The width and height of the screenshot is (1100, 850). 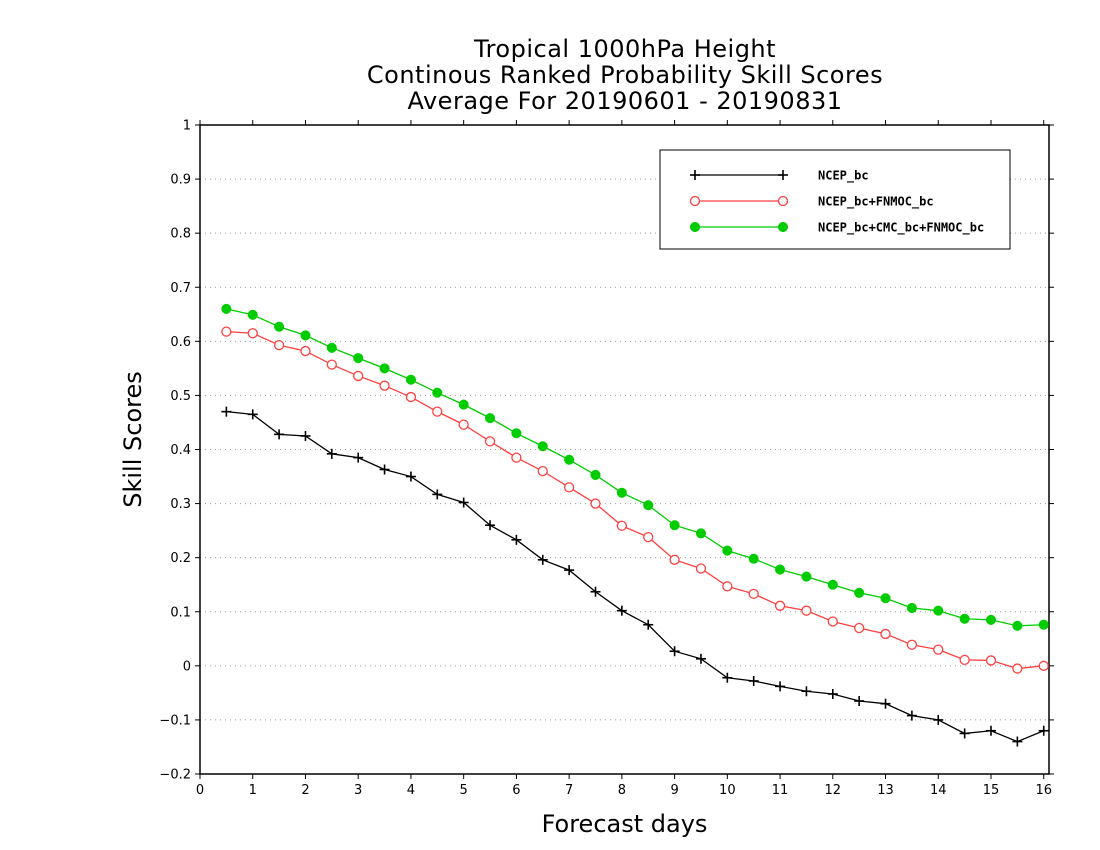 I want to click on x-tick-label: 5, so click(x=464, y=790).